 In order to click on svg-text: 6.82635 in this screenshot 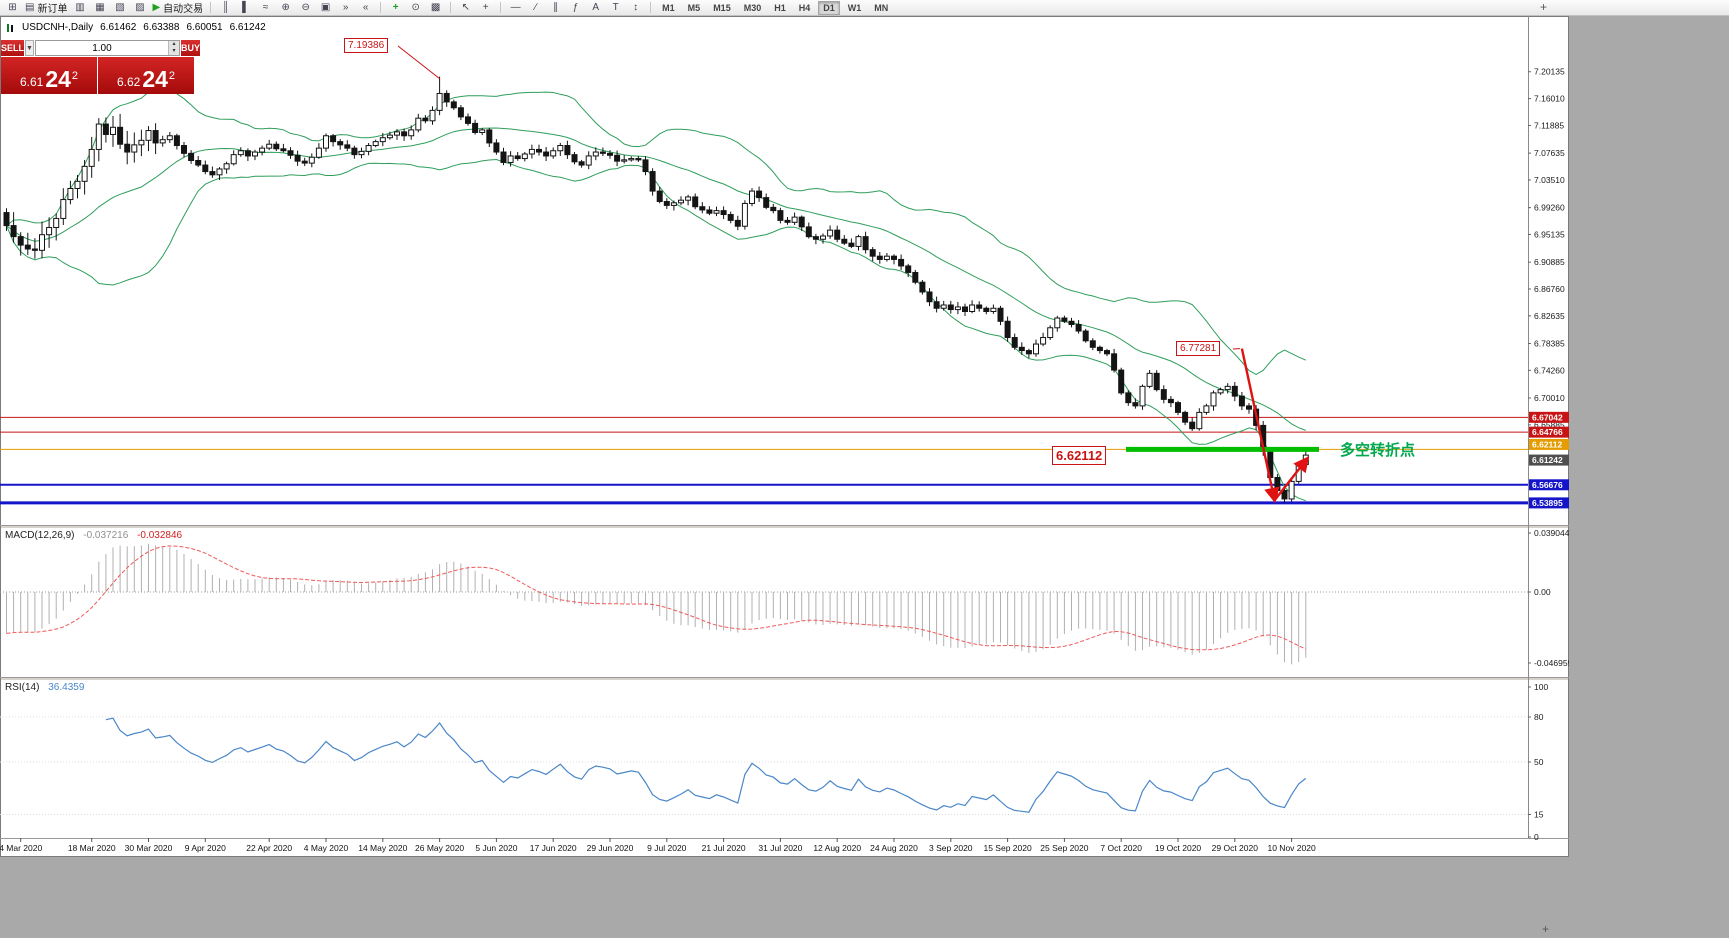, I will do `click(1549, 316)`.